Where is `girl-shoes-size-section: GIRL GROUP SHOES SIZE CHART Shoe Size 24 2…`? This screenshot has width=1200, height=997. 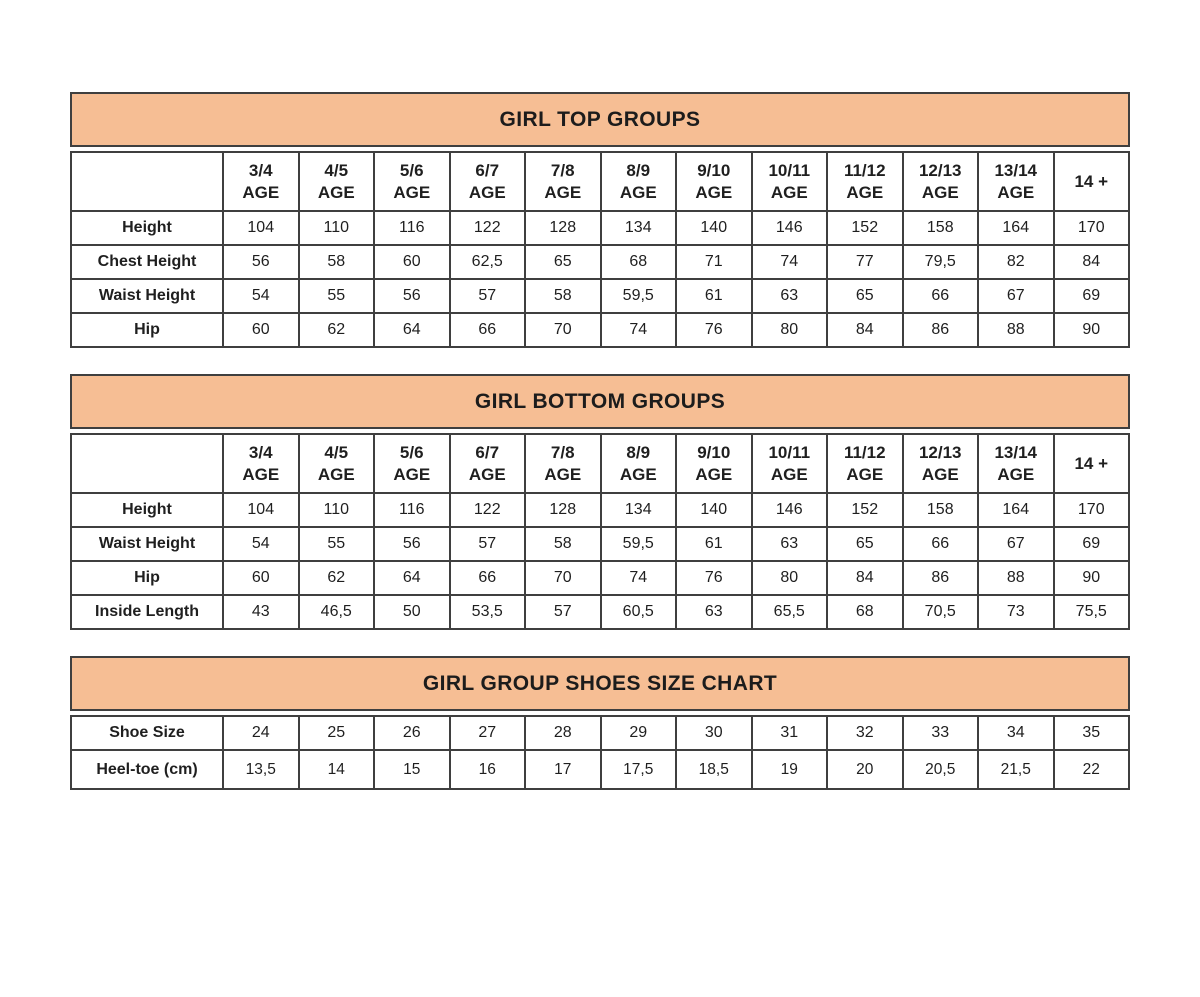 girl-shoes-size-section: GIRL GROUP SHOES SIZE CHART Shoe Size 24 2… is located at coordinates (600, 723).